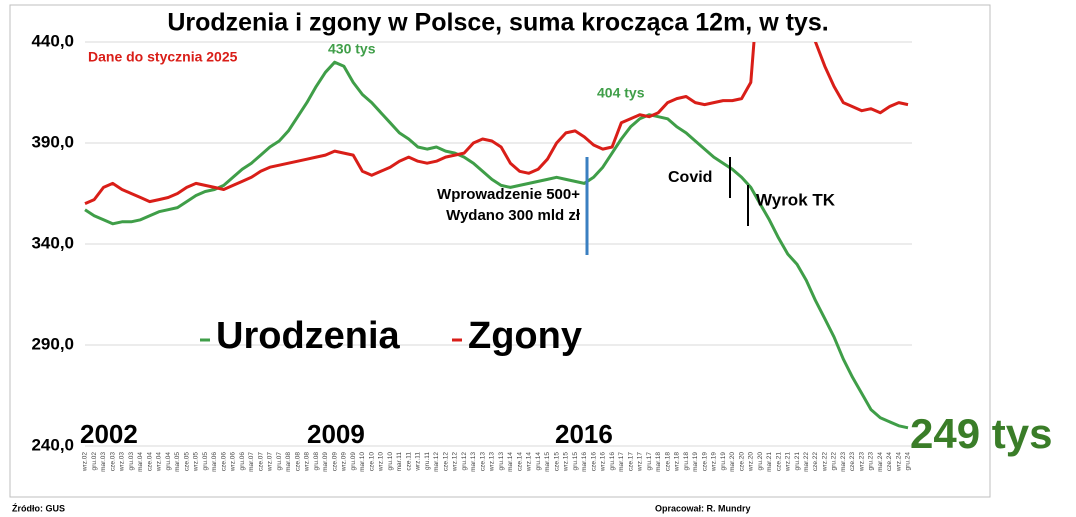 This screenshot has height=517, width=1076. I want to click on x-tick-label: cze.08, so click(297, 462).